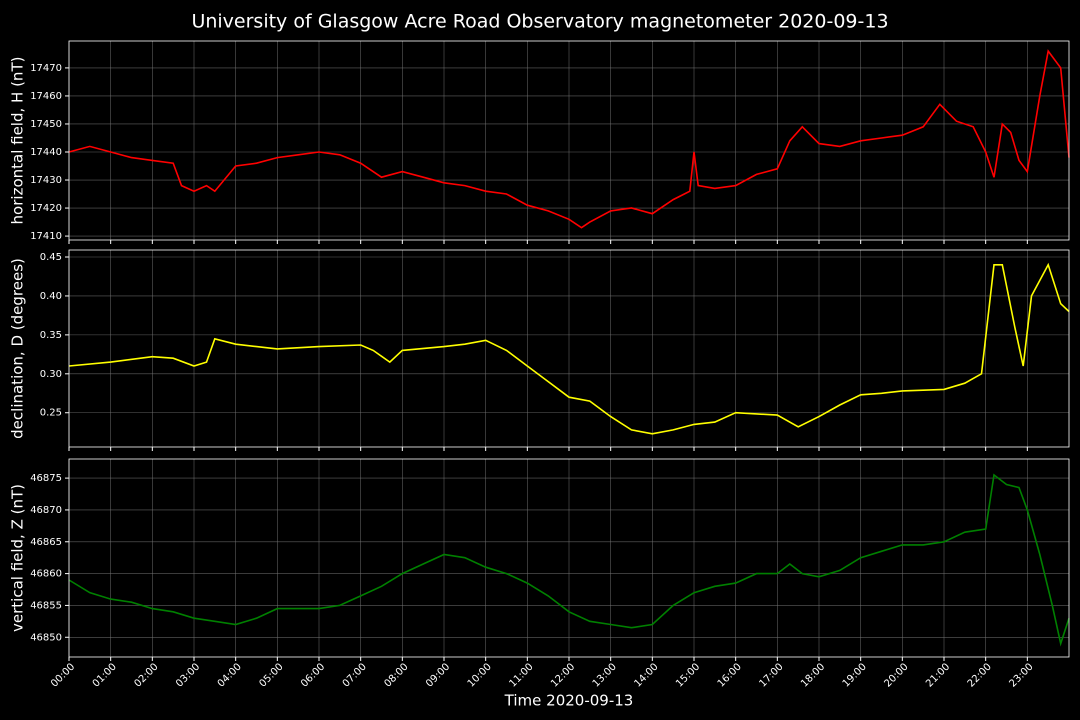  Describe the element at coordinates (46, 637) in the screenshot. I see `y-tick-label: 46850` at that location.